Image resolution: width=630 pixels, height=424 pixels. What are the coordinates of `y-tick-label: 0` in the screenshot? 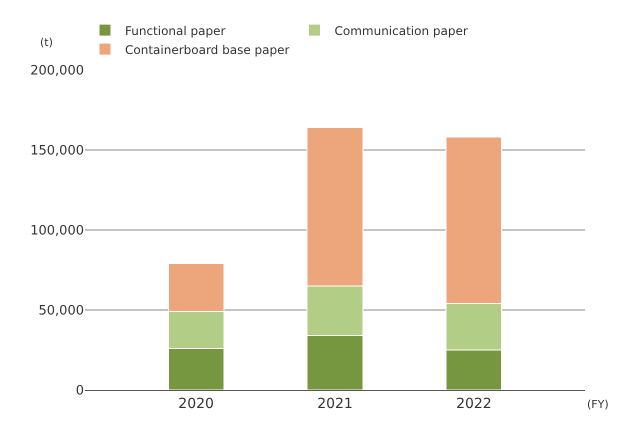 It's located at (80, 391).